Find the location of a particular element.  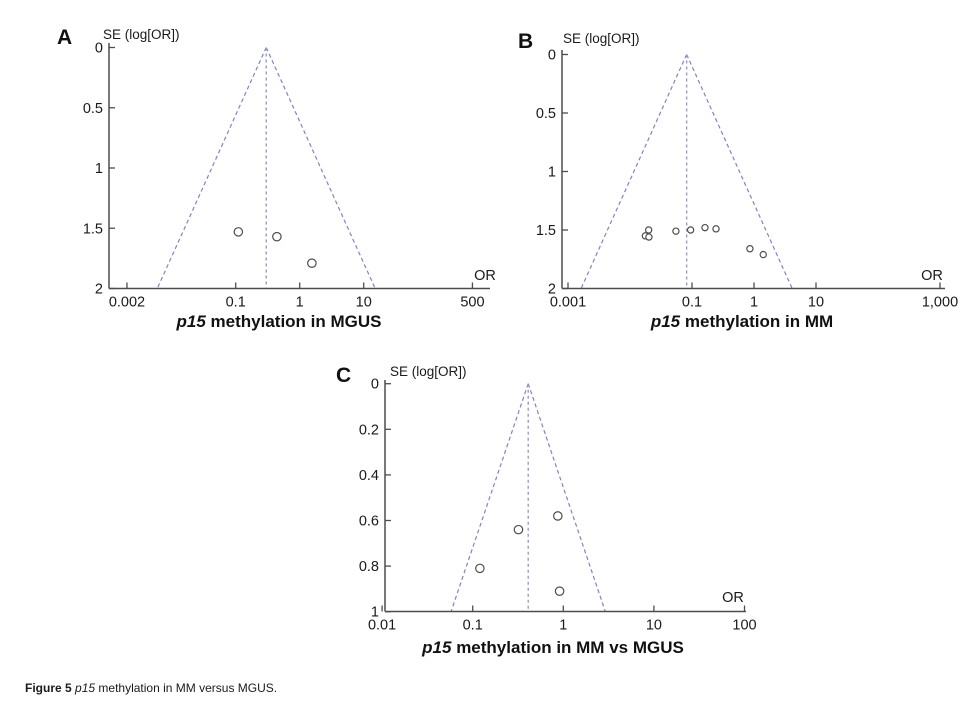

panel-c-y-tick-label: 0.4 is located at coordinates (369, 476).